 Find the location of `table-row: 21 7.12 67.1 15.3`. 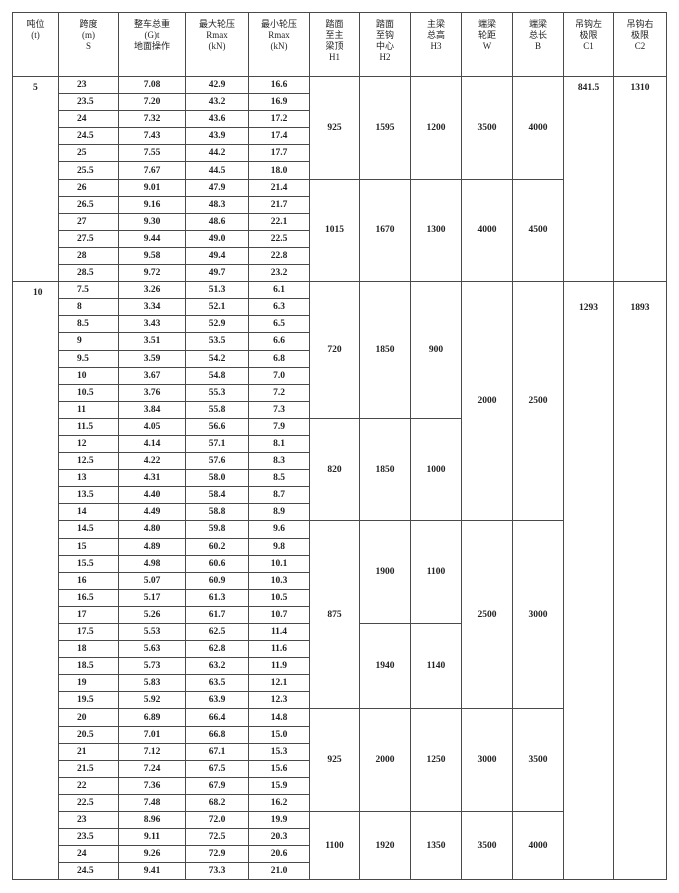

table-row: 21 7.12 67.1 15.3 is located at coordinates (340, 751).